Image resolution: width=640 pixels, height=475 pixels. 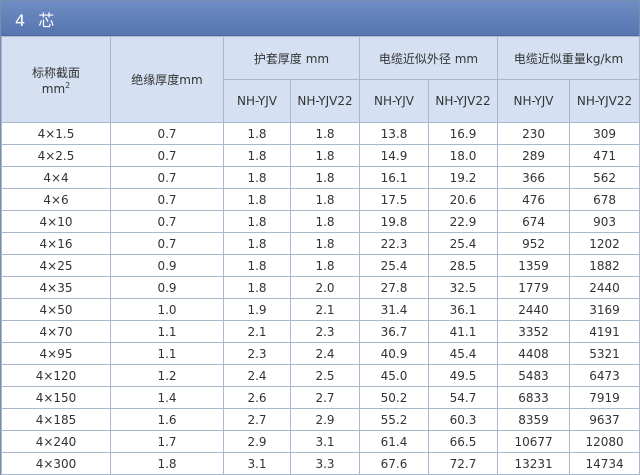 I want to click on cell-sheath-nh-yjv22: 2.9, so click(x=325, y=419).